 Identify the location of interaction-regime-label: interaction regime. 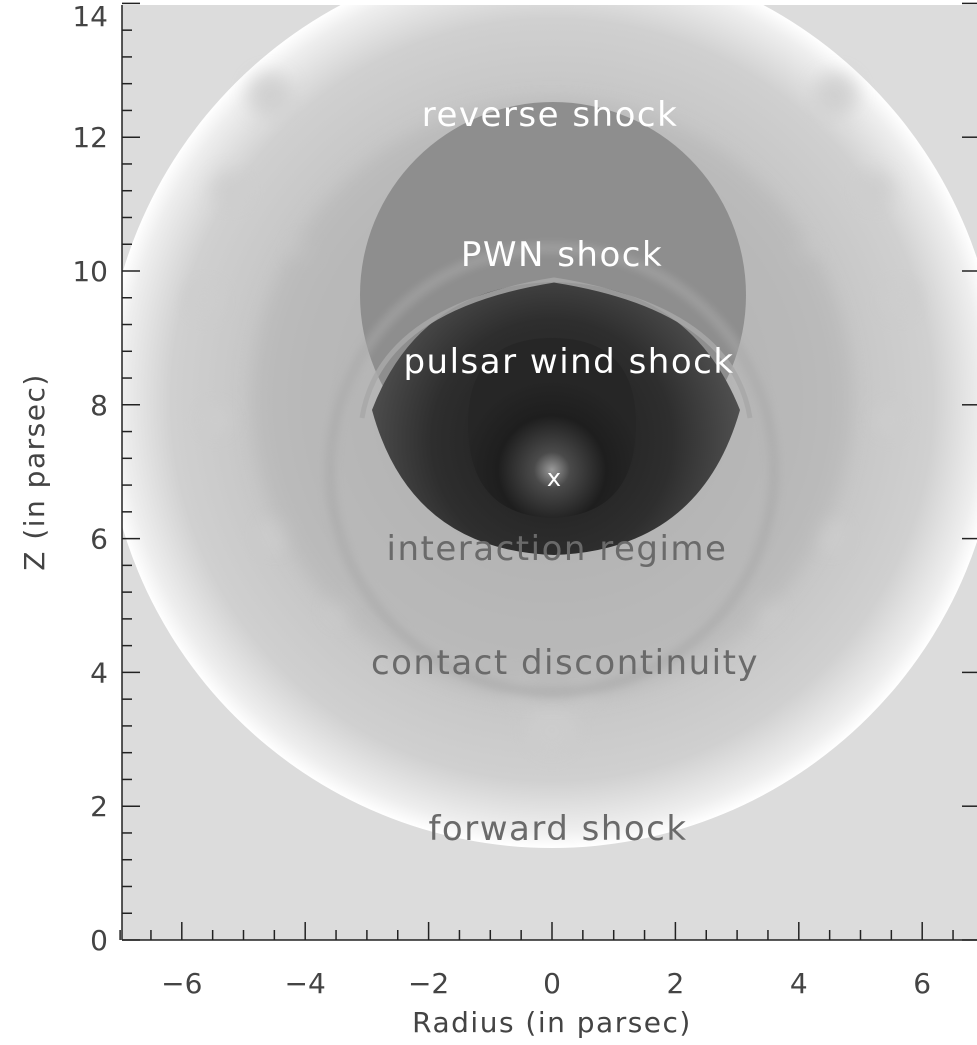
(557, 549).